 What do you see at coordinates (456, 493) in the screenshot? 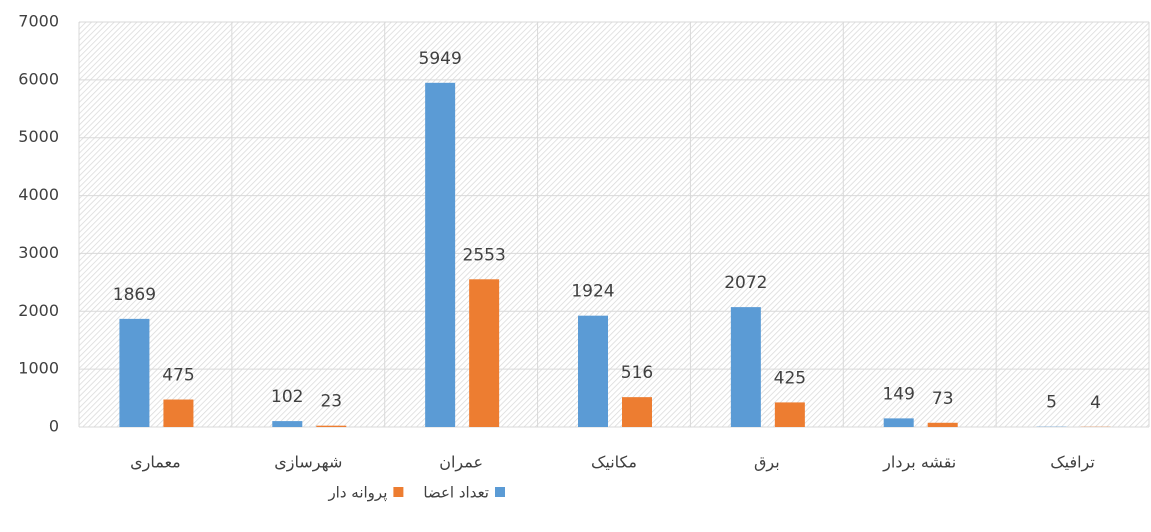
I see `legend-label: تعداد اعضا` at bounding box center [456, 493].